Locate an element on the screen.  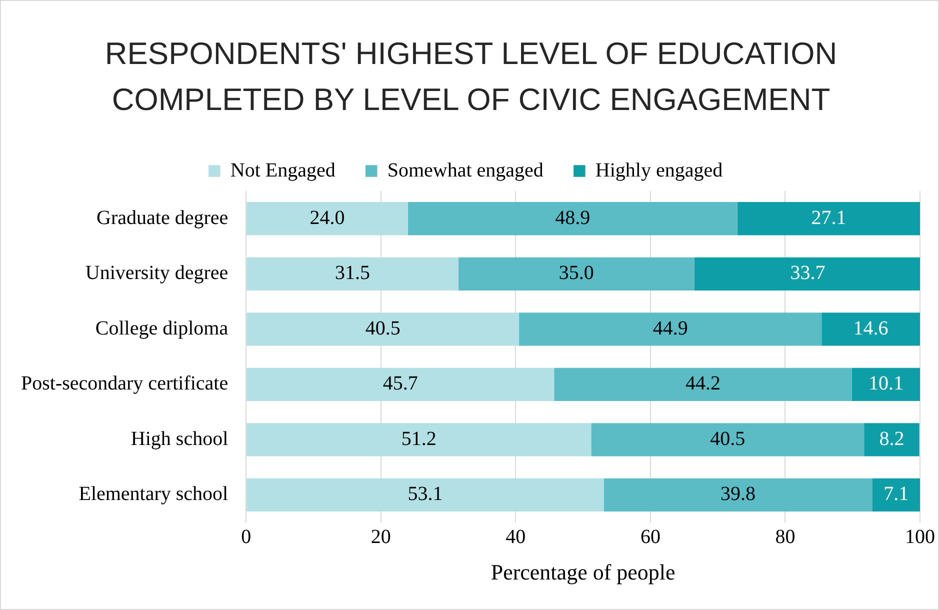
data-label: 39.8 is located at coordinates (738, 494).